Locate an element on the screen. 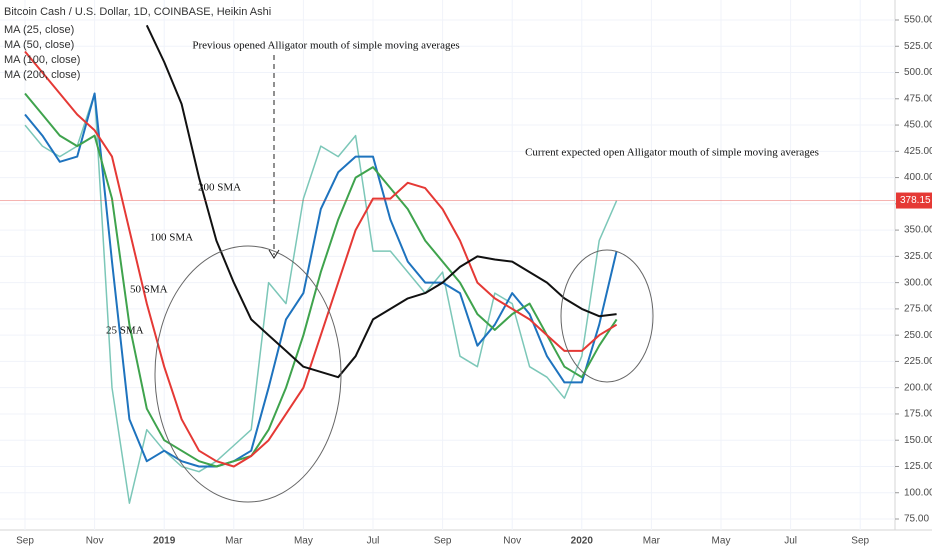 Image resolution: width=932 pixels, height=550 pixels. legend-entry: MA (50, close) is located at coordinates (39, 45).